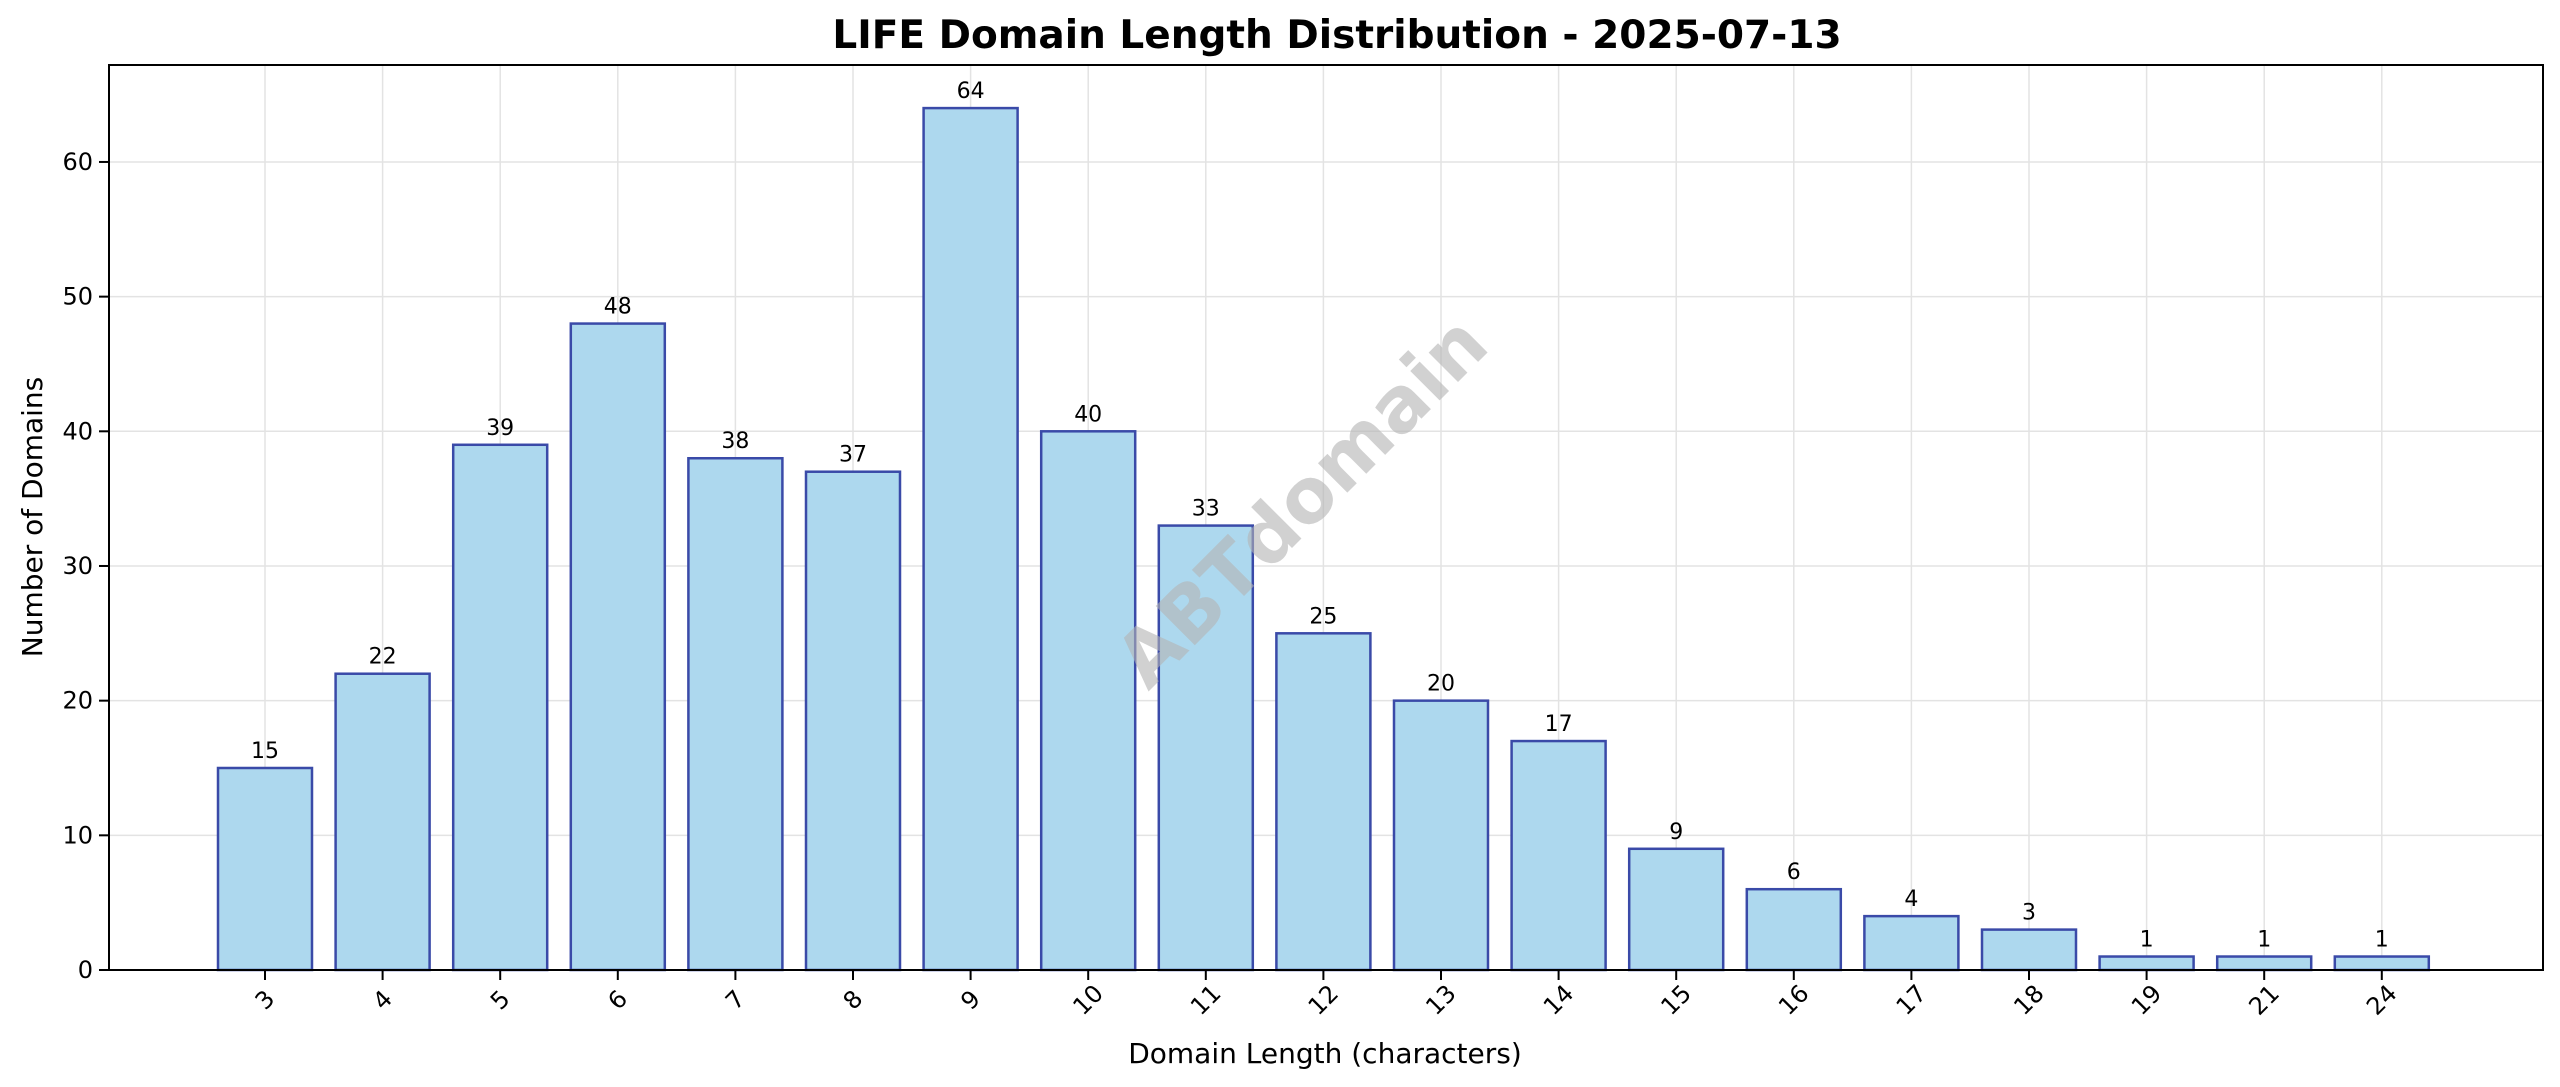 The height and width of the screenshot is (1087, 2560). Describe the element at coordinates (77, 431) in the screenshot. I see `y-tick-label: 40` at that location.